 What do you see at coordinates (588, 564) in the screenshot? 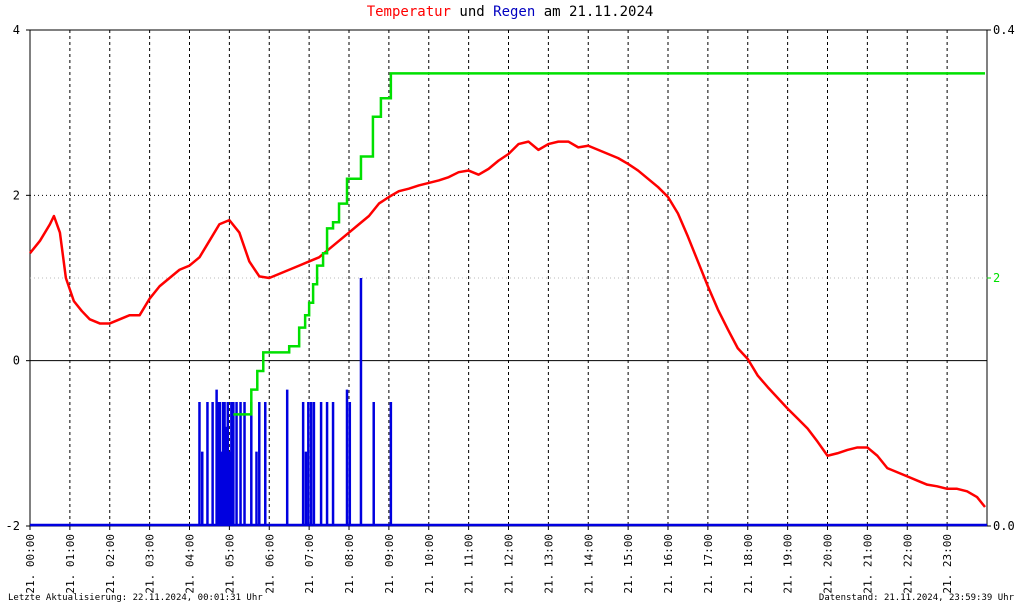
I see `x-tick-label: 21. 14:00` at bounding box center [588, 564].